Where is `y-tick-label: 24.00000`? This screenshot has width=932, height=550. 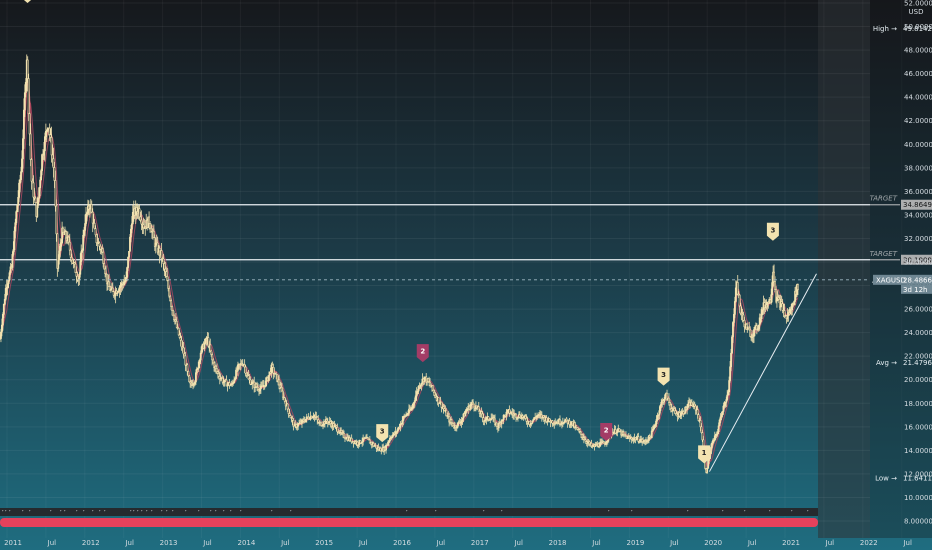
y-tick-label: 24.00000 is located at coordinates (918, 333).